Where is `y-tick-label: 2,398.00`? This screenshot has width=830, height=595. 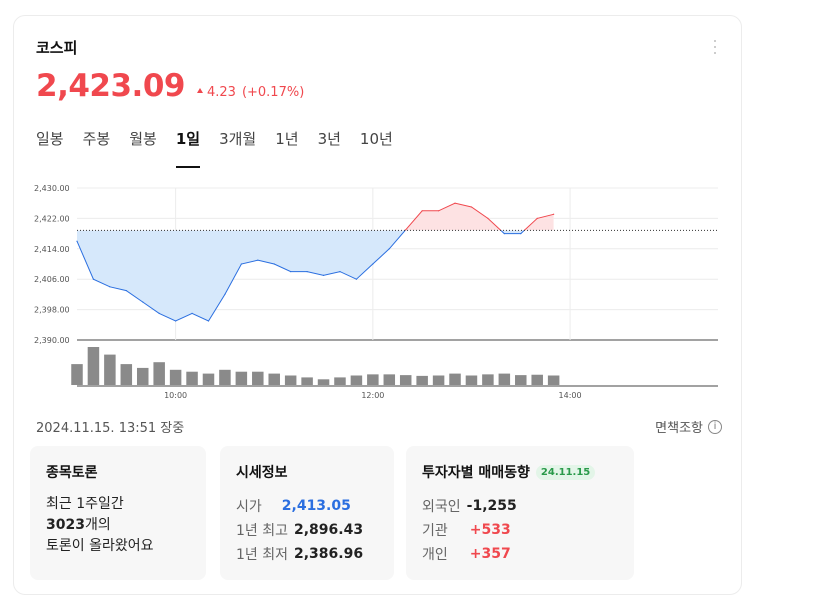 y-tick-label: 2,398.00 is located at coordinates (52, 310).